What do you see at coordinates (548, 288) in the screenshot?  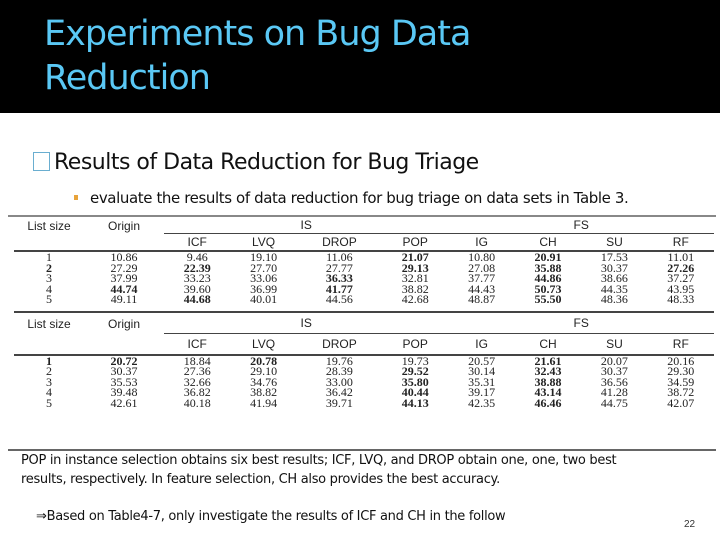 I see `cell: 50.73` at bounding box center [548, 288].